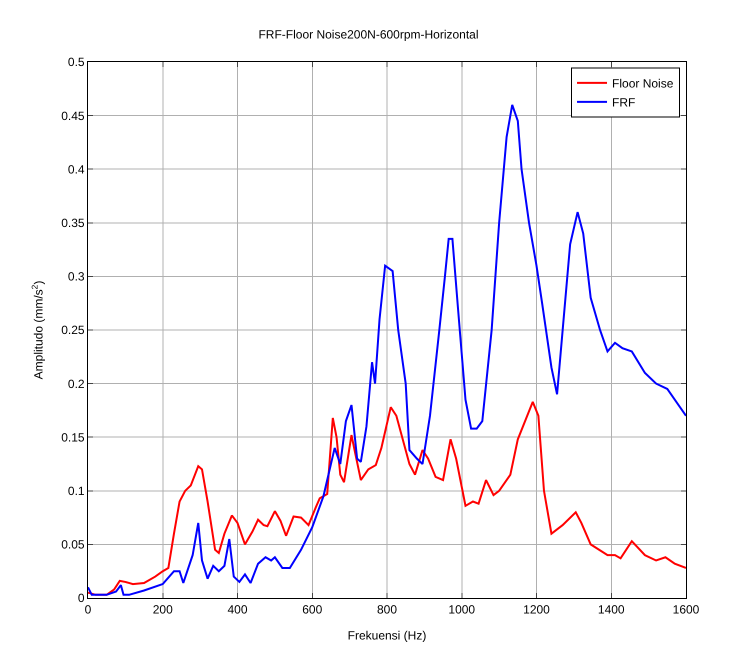  Describe the element at coordinates (76, 491) in the screenshot. I see `y-tick-label: 0.1` at that location.